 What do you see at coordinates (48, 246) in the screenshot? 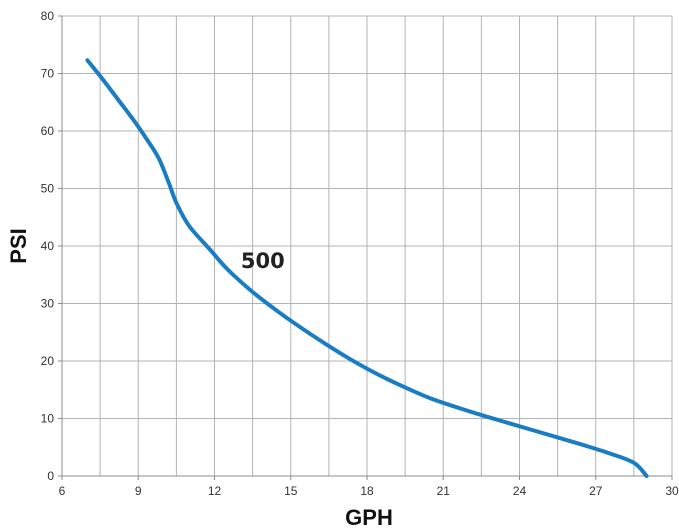
I see `y-tick-label: 40` at bounding box center [48, 246].